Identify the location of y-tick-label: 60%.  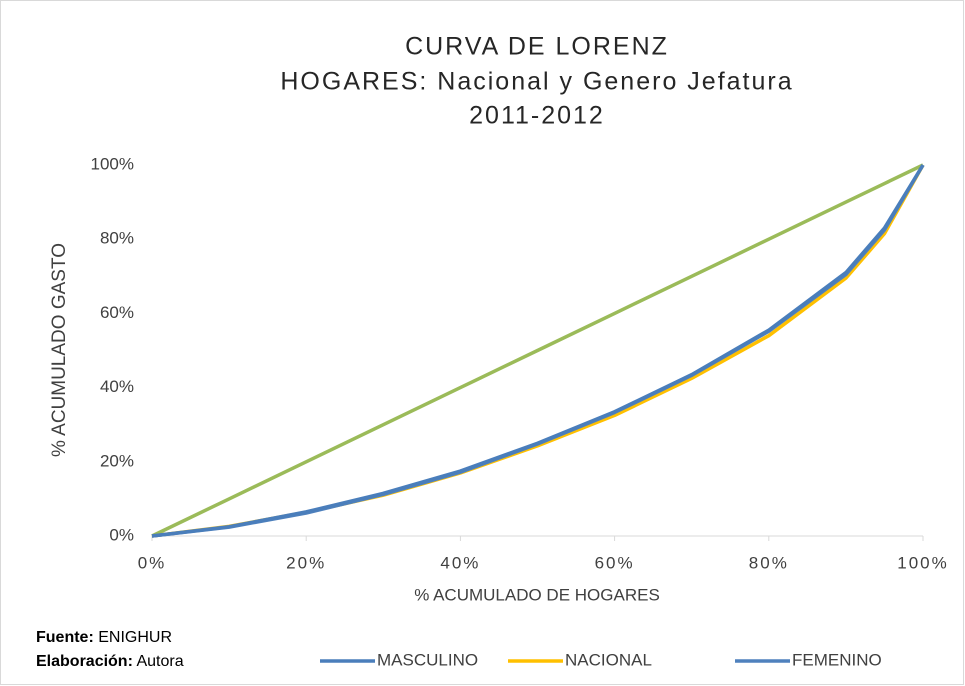
(117, 312).